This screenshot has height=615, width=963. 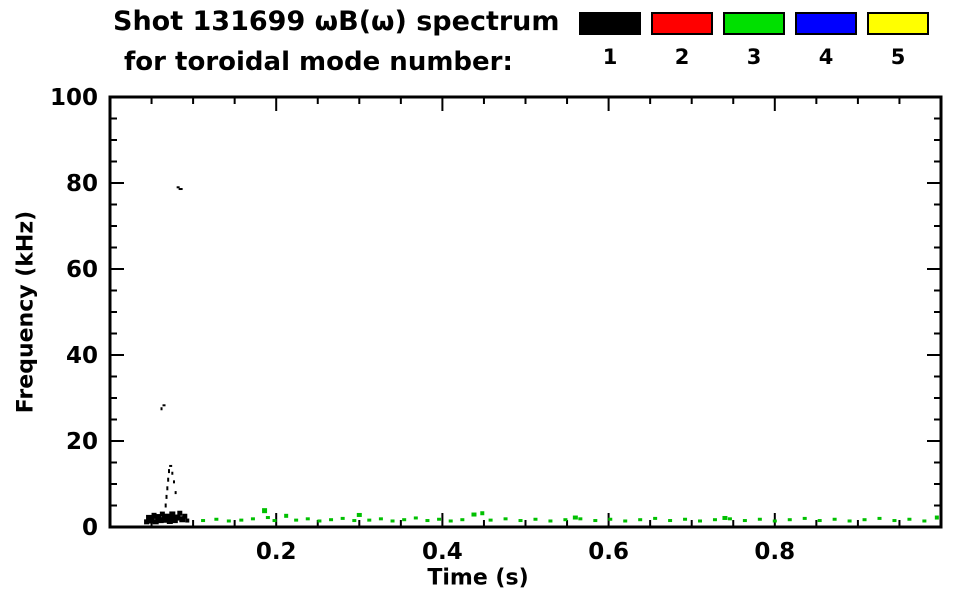 I want to click on y-tick-label: 60, so click(x=82, y=270).